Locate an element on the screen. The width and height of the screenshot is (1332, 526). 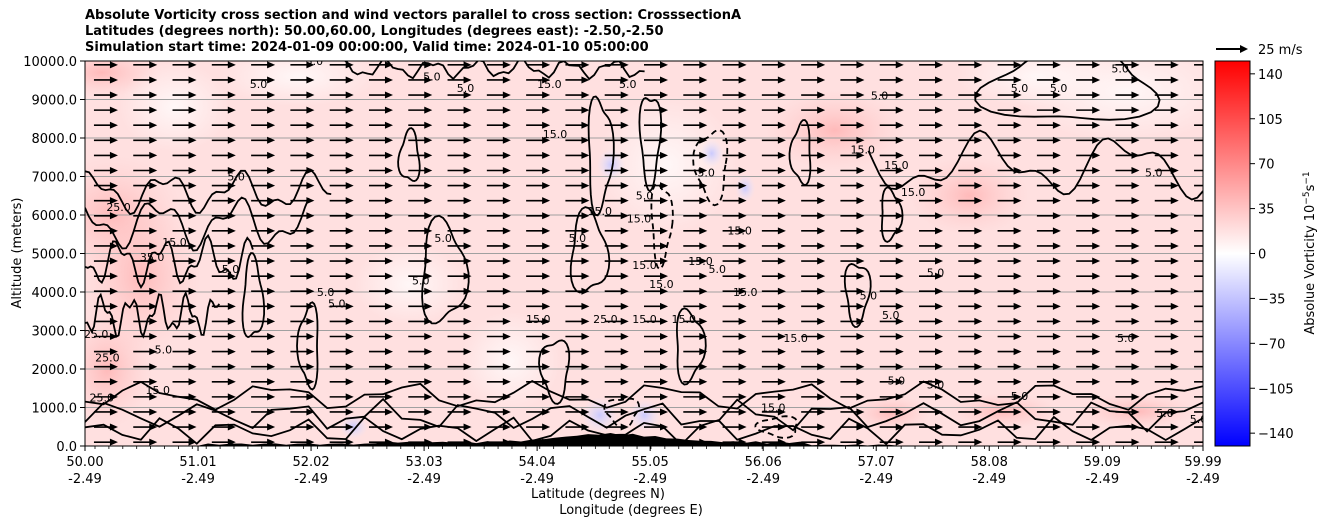
x-tick-label-lat-9: 59.09 is located at coordinates (1102, 462).